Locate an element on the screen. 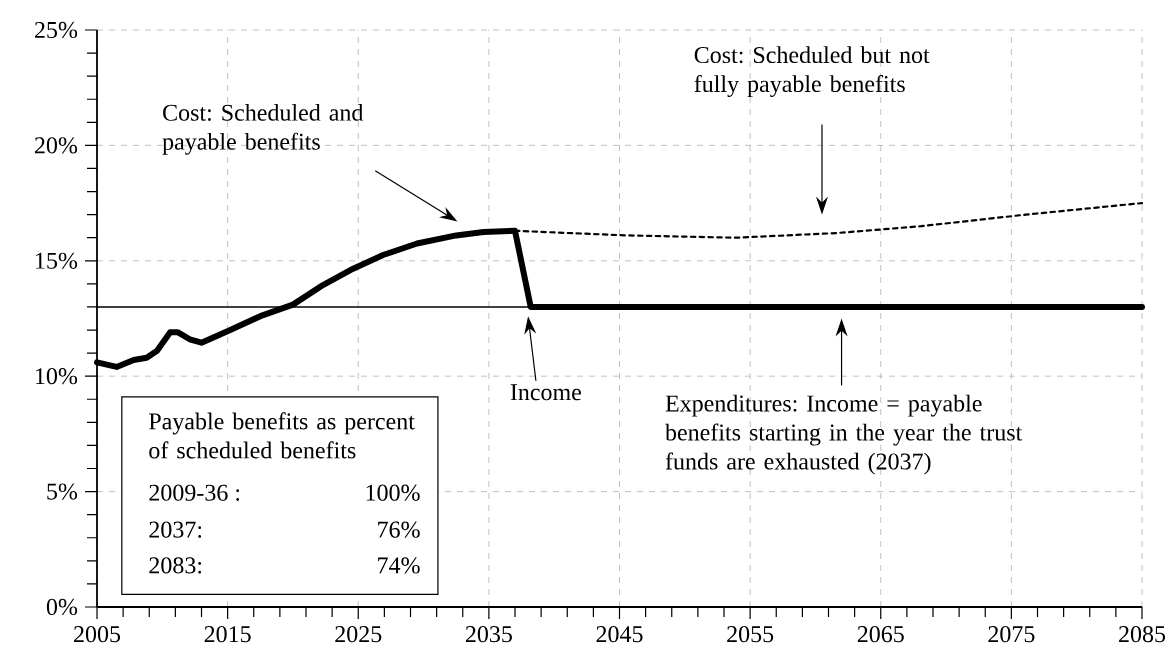 The width and height of the screenshot is (1172, 667). y-tick-label: 25% is located at coordinates (56, 30).